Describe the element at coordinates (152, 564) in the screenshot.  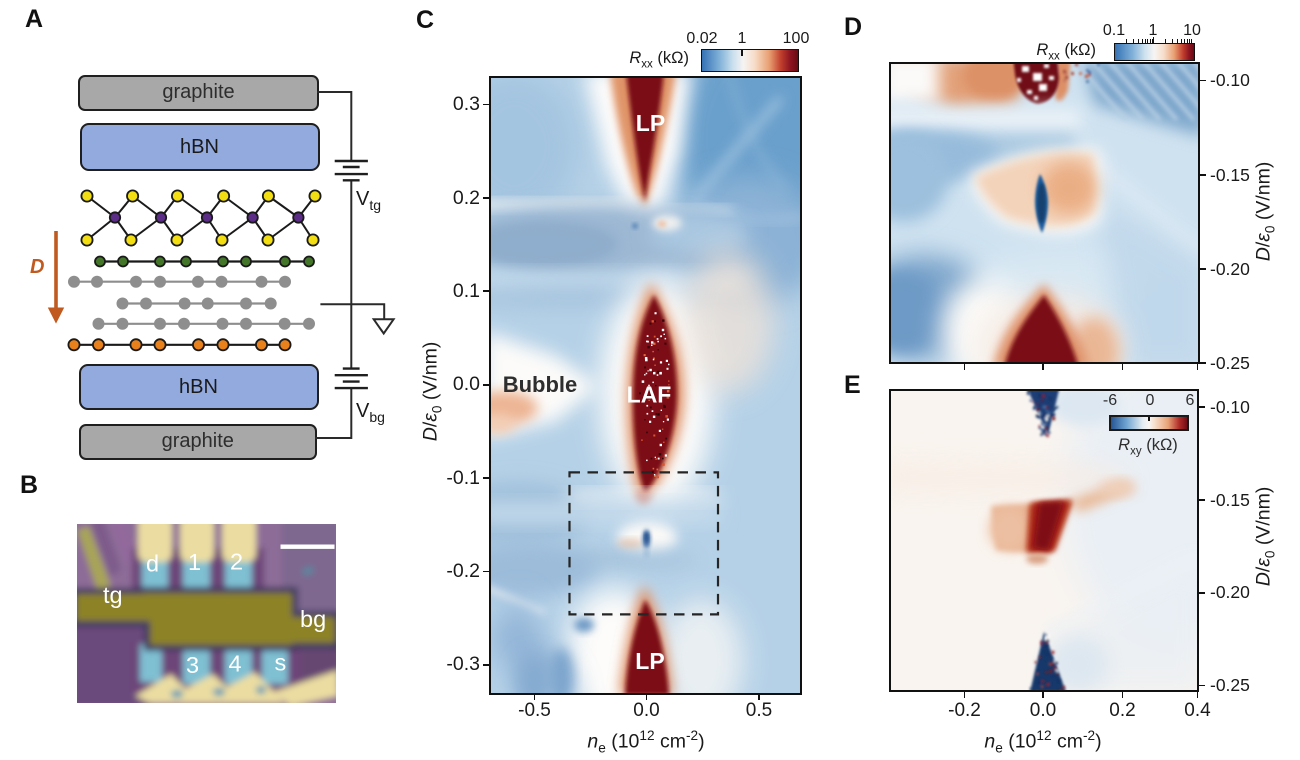
I see `svg-text: d` at that location.